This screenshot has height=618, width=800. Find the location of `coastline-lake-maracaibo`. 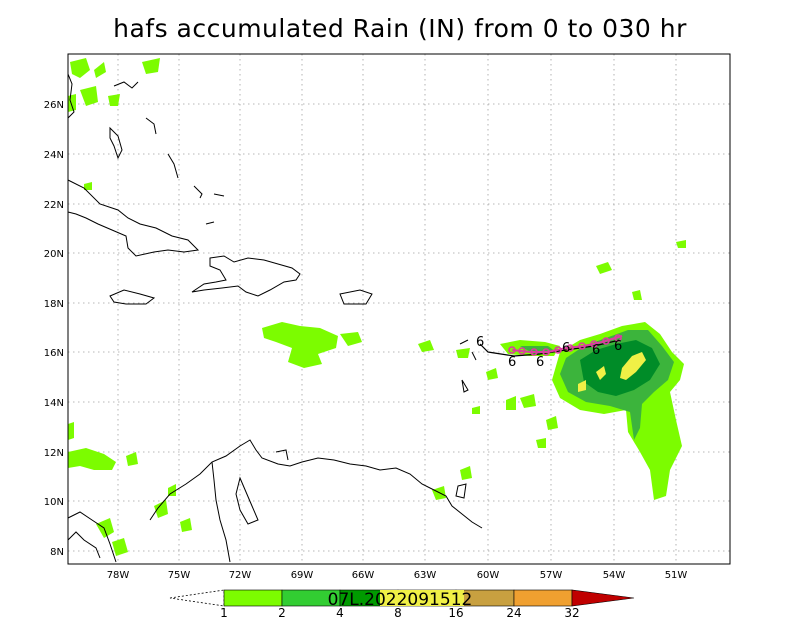

coastline-lake-maracaibo is located at coordinates (247, 500).